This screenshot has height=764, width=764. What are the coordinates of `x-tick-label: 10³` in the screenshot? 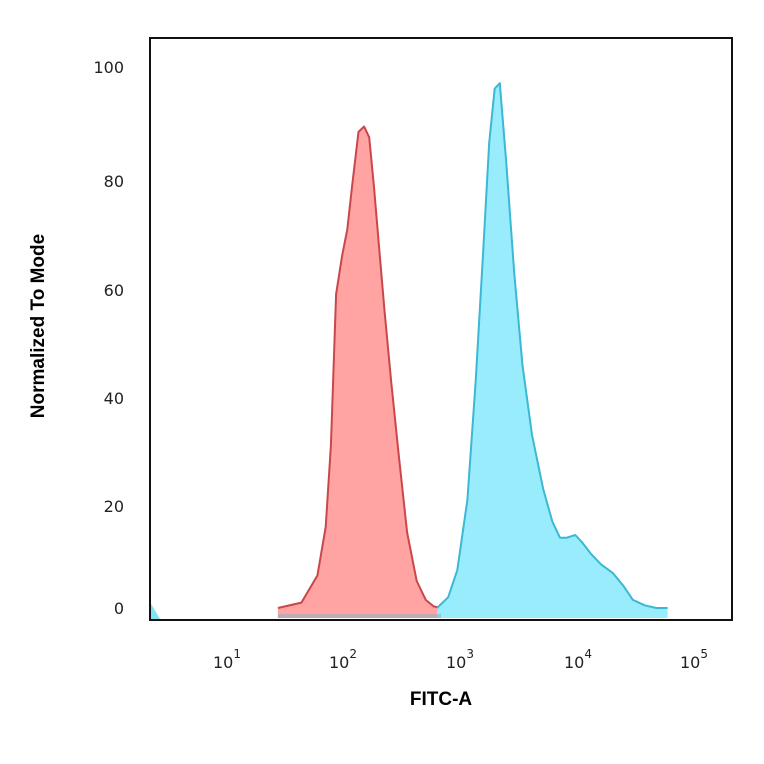 It's located at (460, 659).